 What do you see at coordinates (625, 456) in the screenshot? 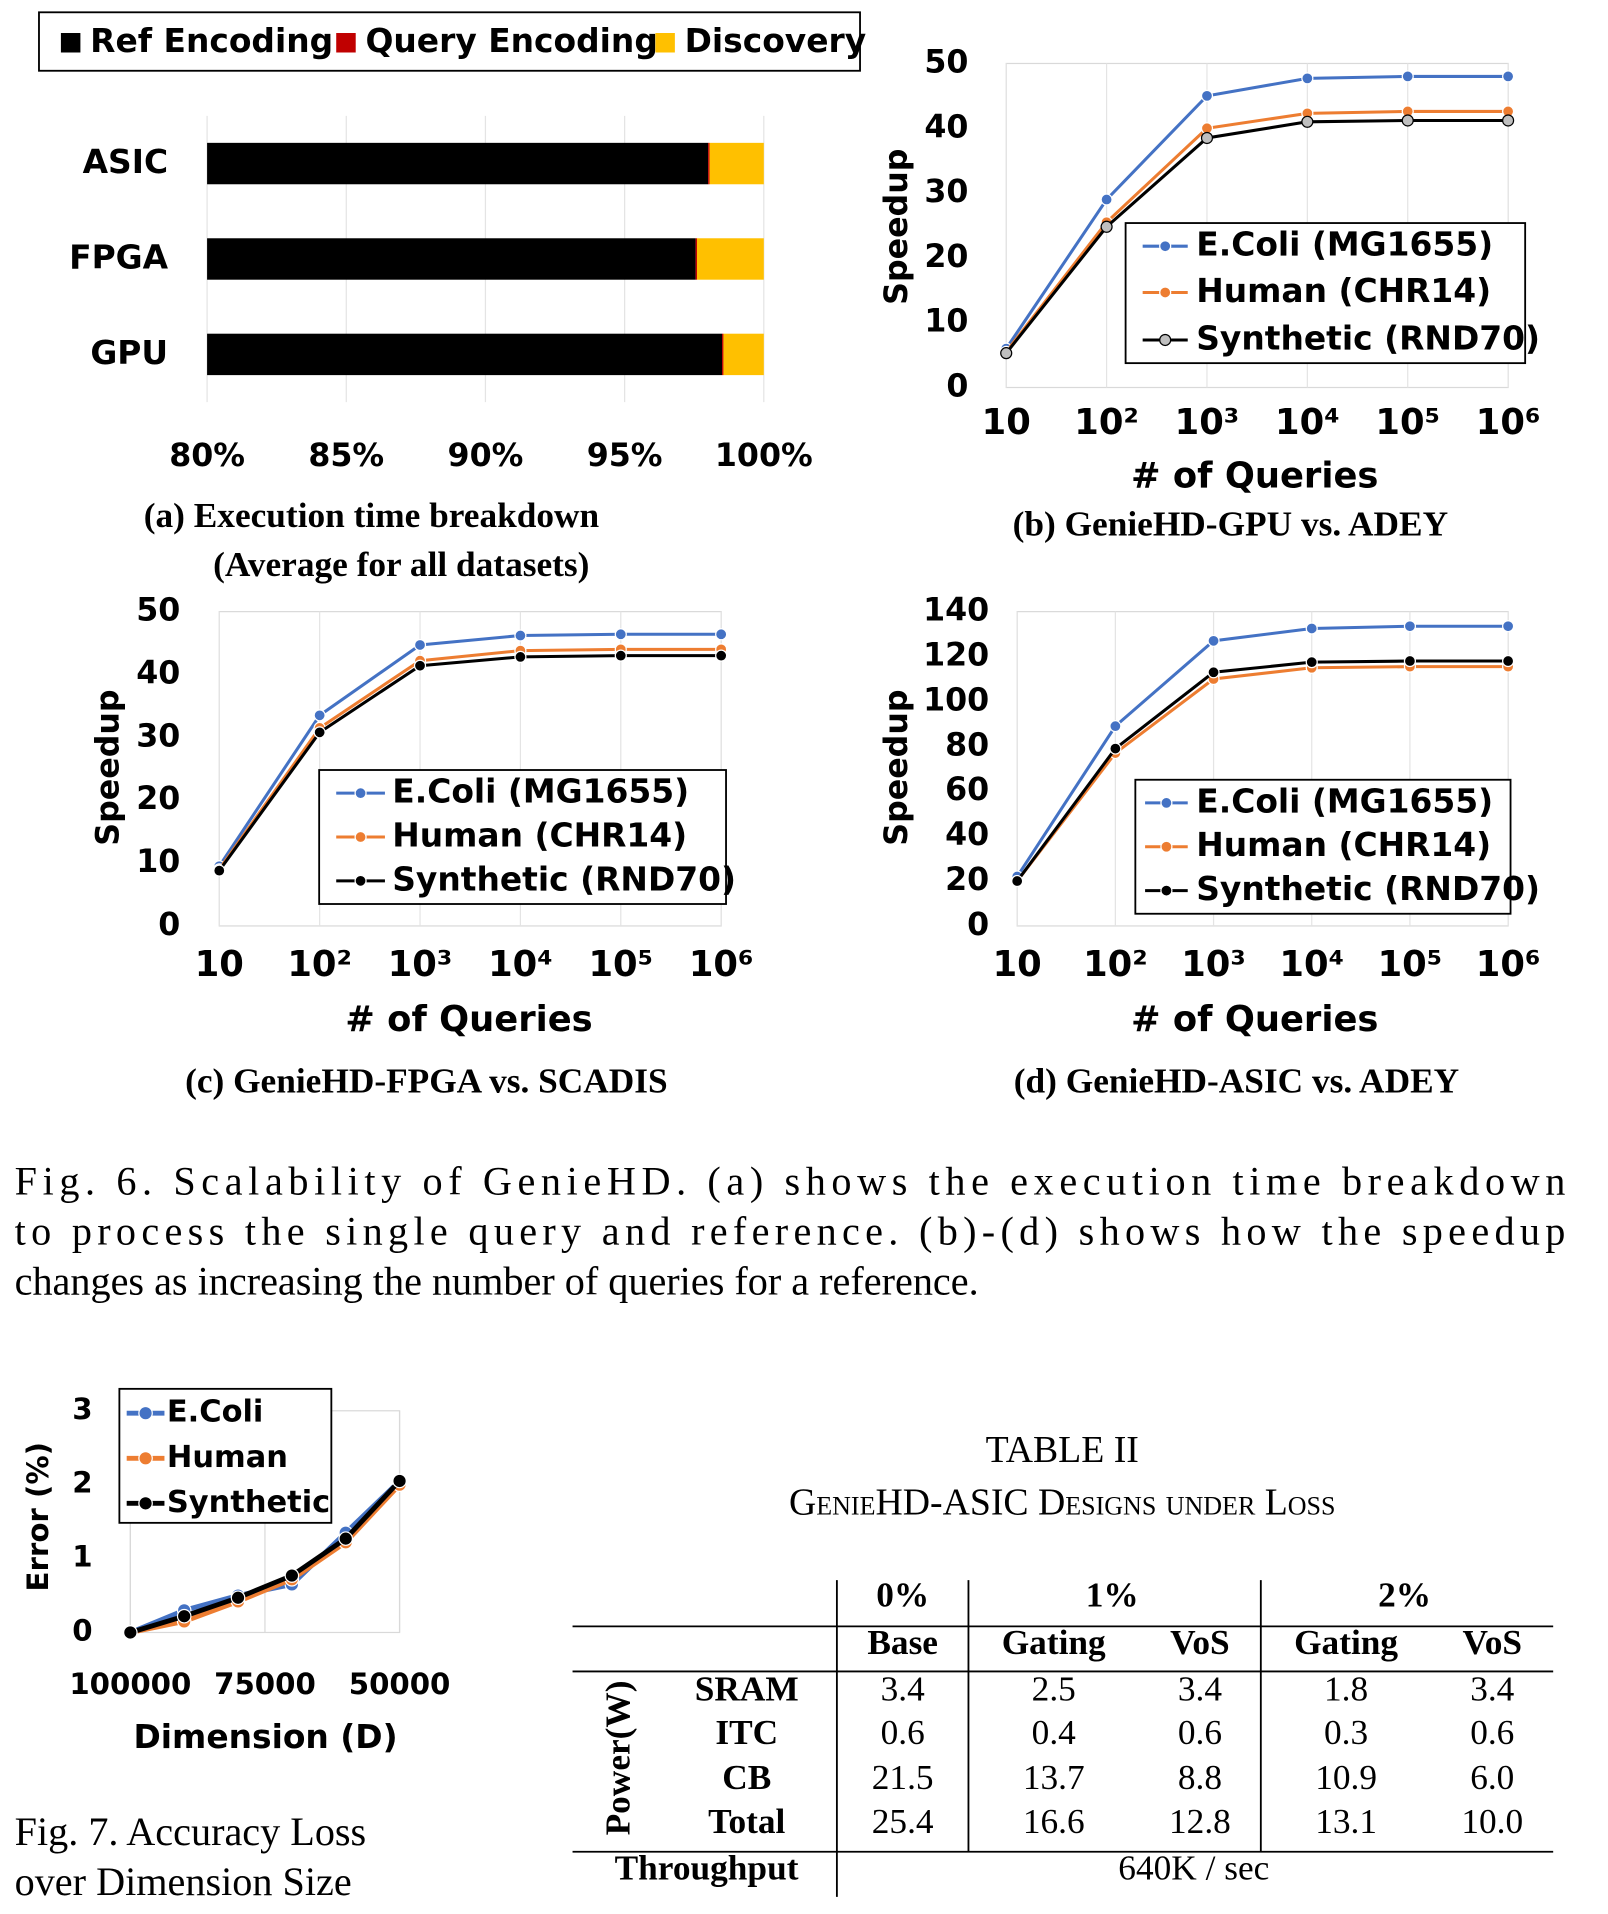
I see `x-tick-label: 95%` at bounding box center [625, 456].